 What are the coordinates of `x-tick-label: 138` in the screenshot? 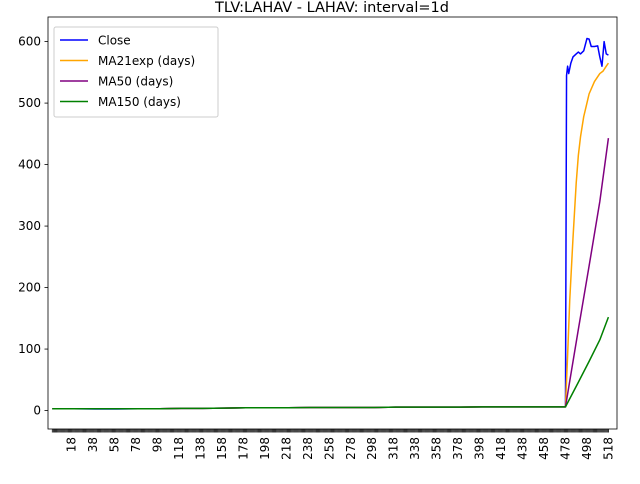 It's located at (200, 448).